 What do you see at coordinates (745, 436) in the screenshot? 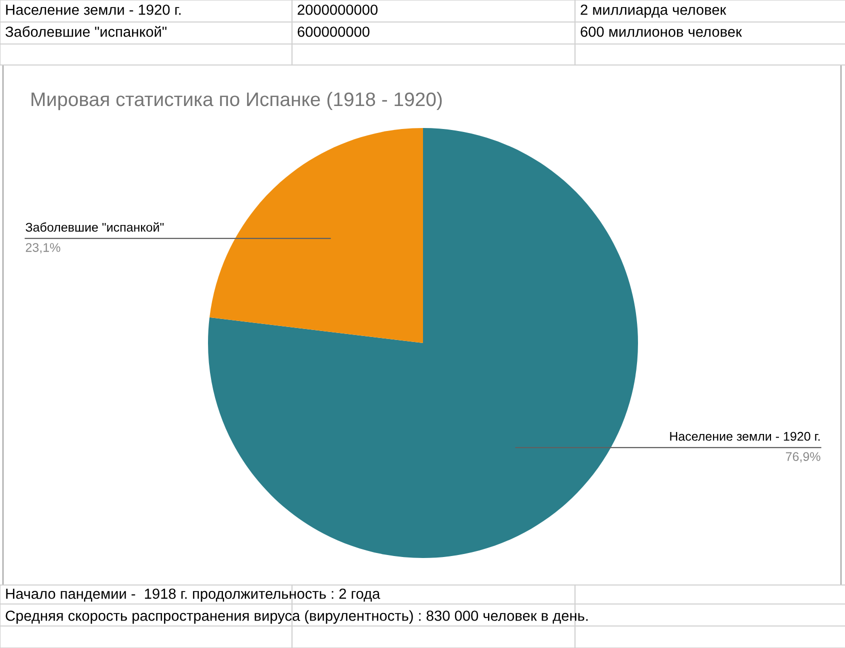
I see `slice-label: Население земли - 1920 г.` at bounding box center [745, 436].